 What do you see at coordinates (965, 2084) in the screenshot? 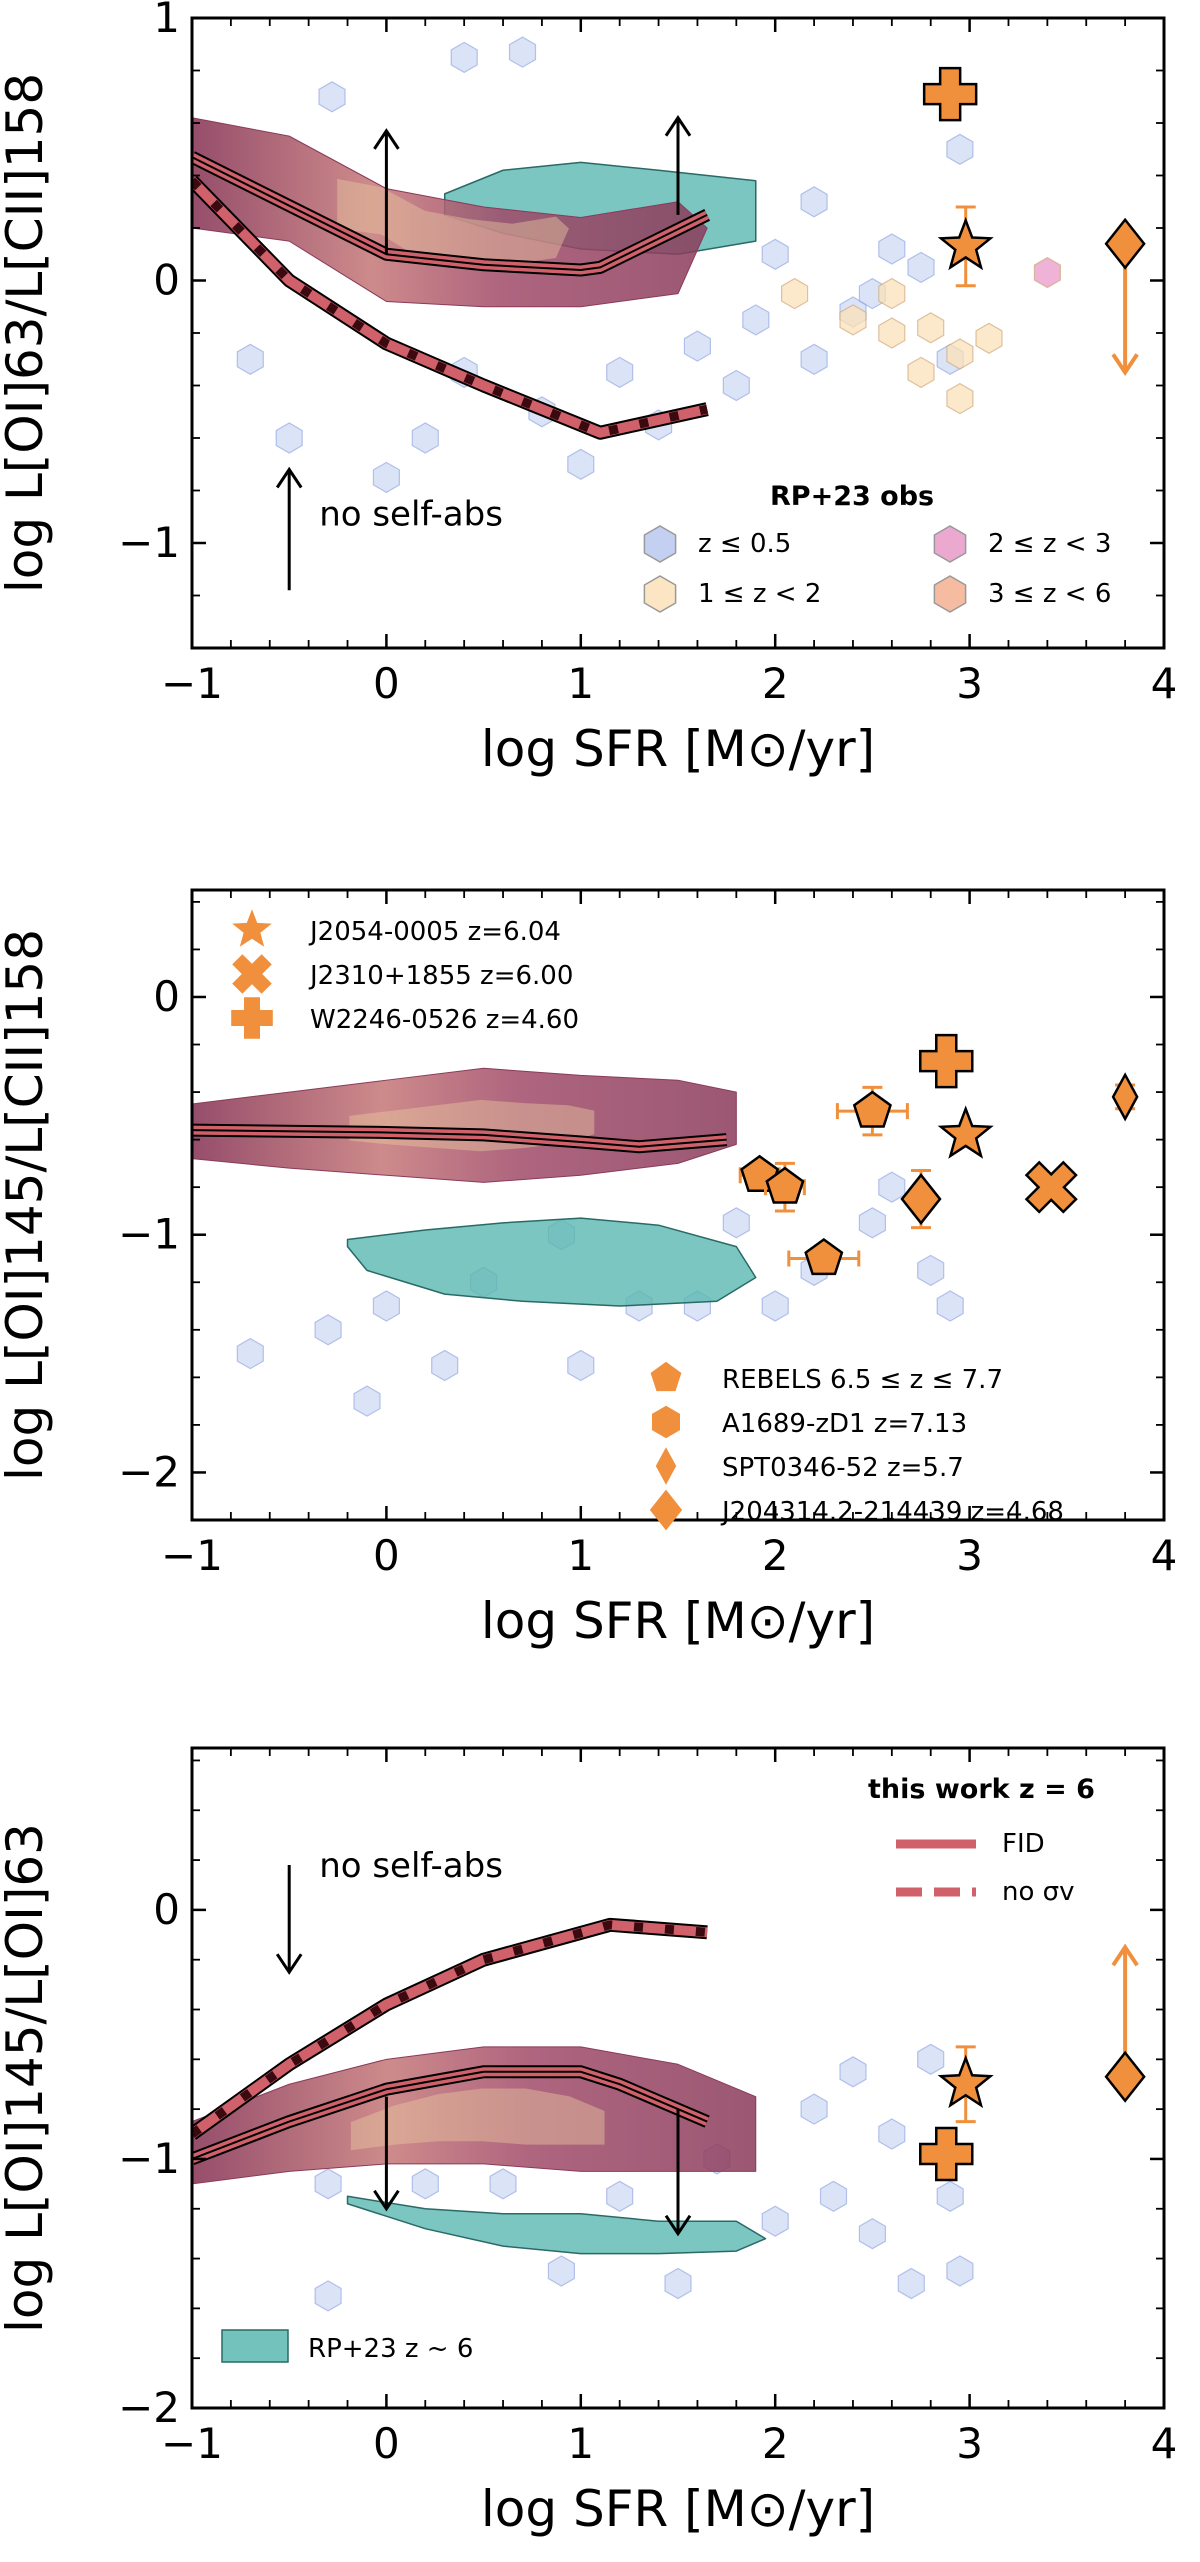
I see `obs-marker-star` at bounding box center [965, 2084].